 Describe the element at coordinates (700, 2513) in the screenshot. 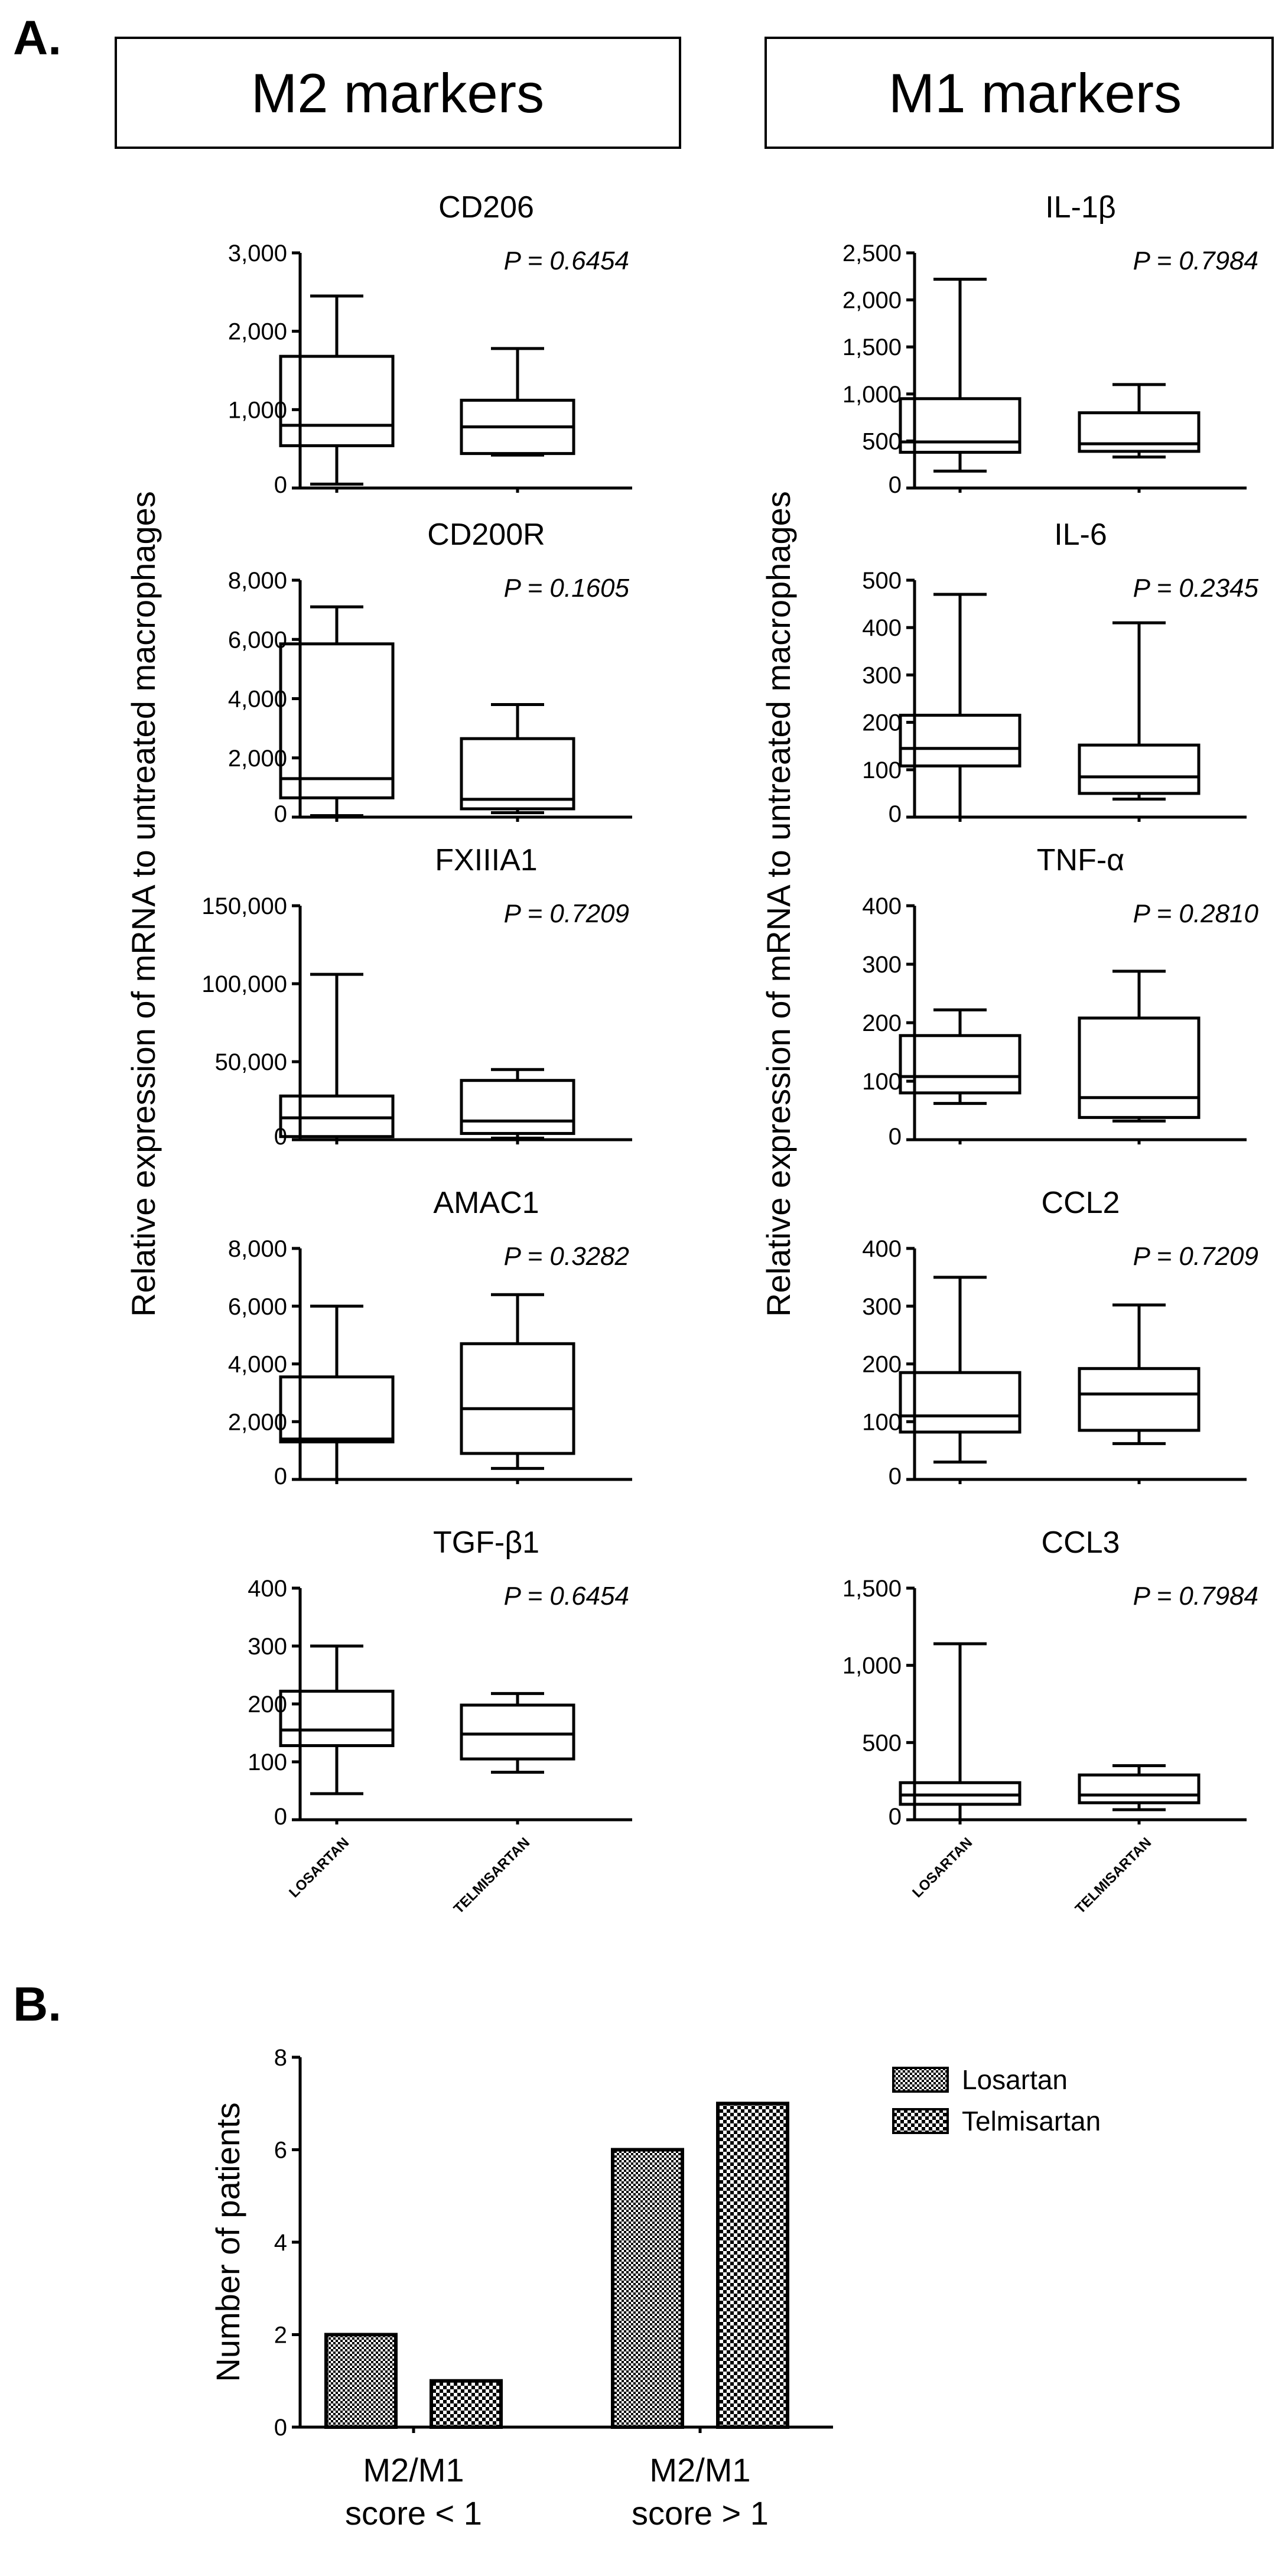

I see `bar-category-label: score > 1` at that location.